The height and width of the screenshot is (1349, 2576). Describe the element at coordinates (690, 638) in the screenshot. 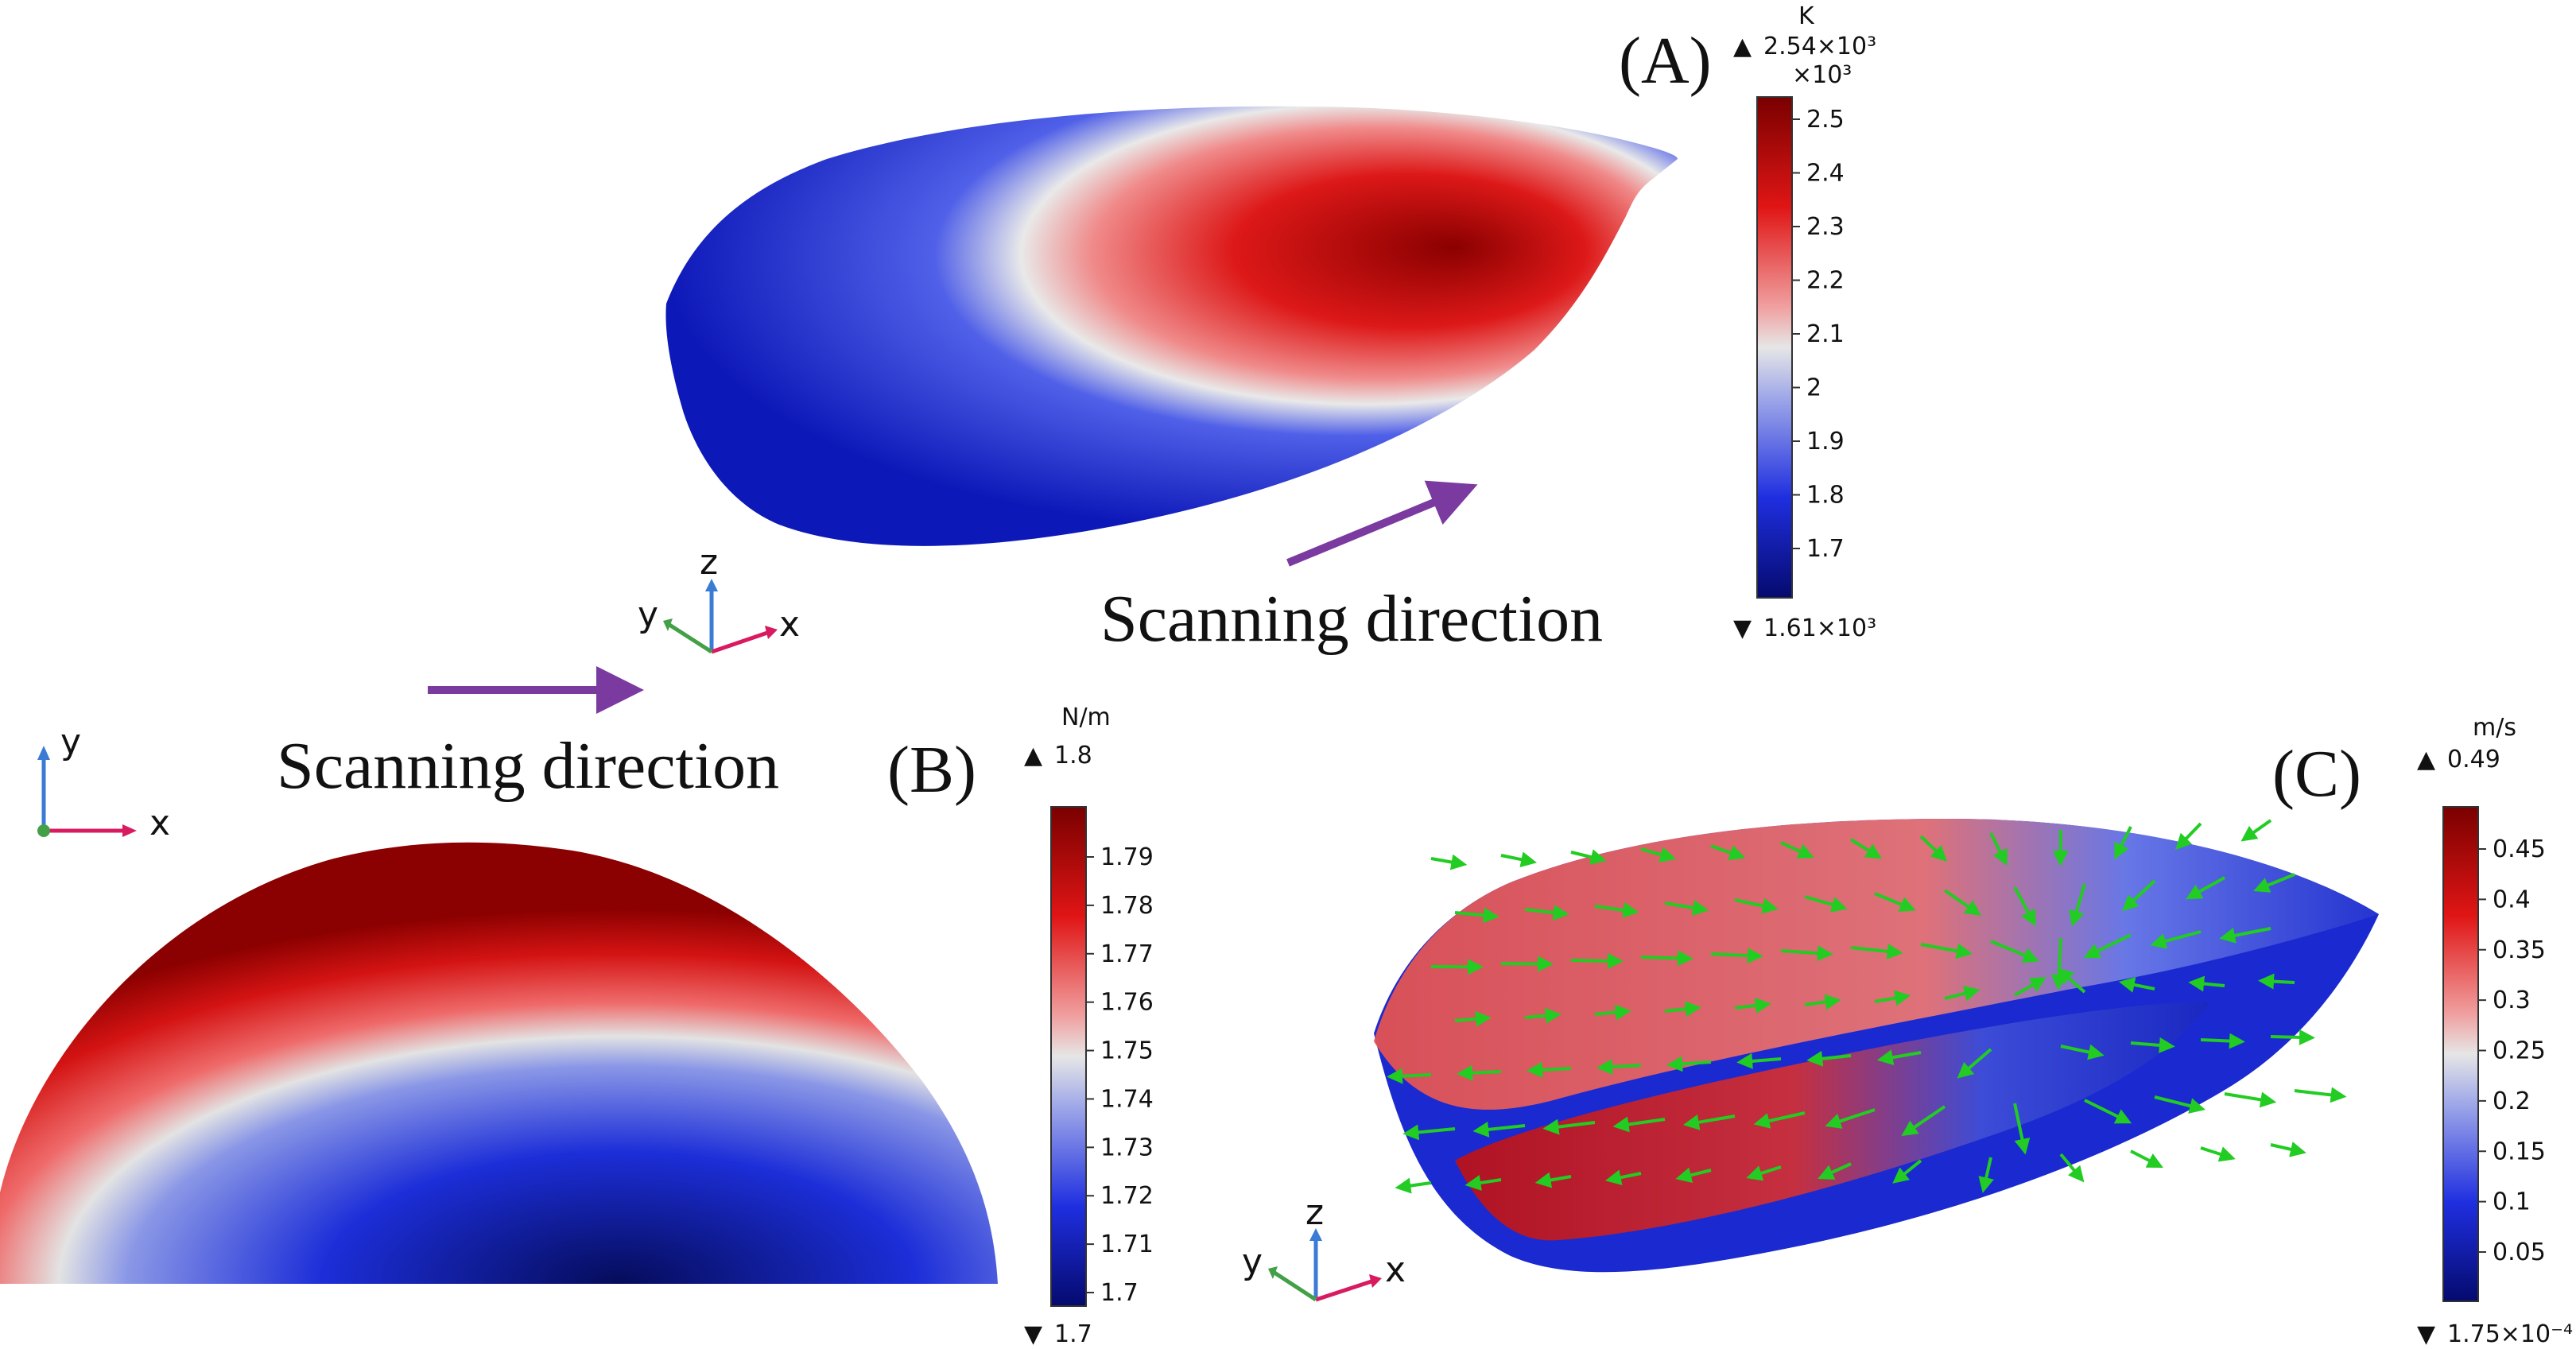

I see `panel-a-y-axis-icon` at that location.